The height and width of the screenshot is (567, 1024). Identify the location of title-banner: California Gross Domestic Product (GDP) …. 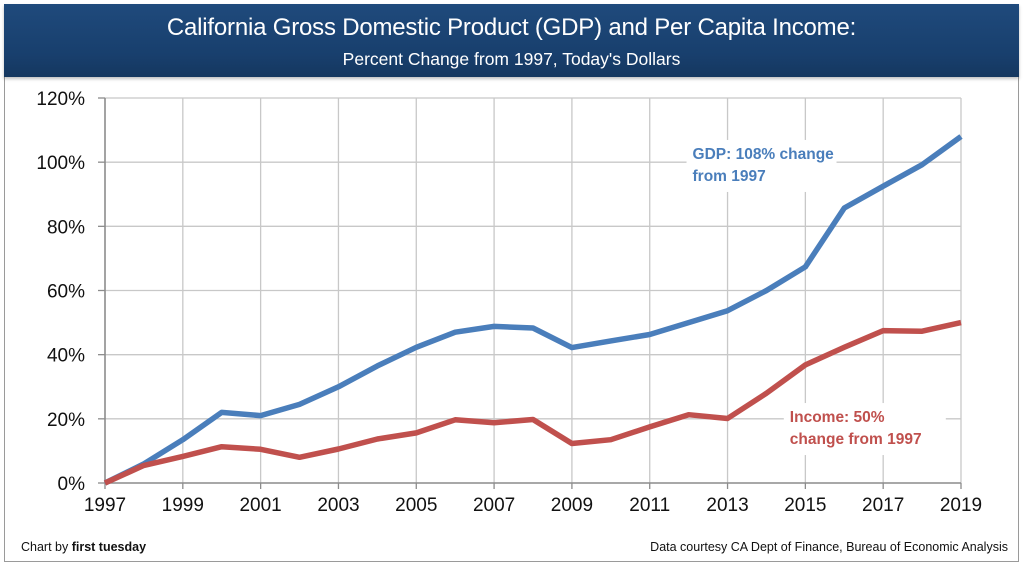
(511, 40).